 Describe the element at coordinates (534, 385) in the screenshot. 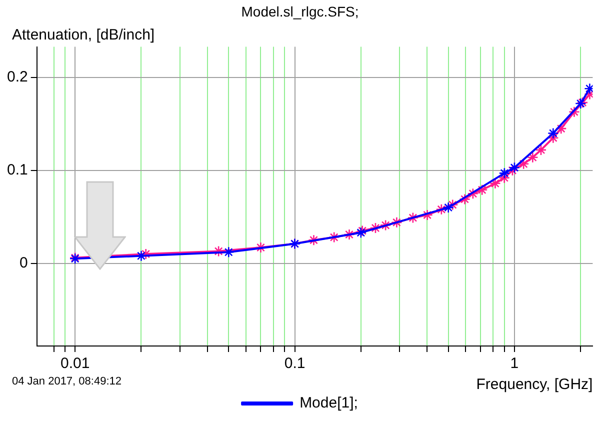

I see `x-axis-title: Frequency, [GHz]` at that location.